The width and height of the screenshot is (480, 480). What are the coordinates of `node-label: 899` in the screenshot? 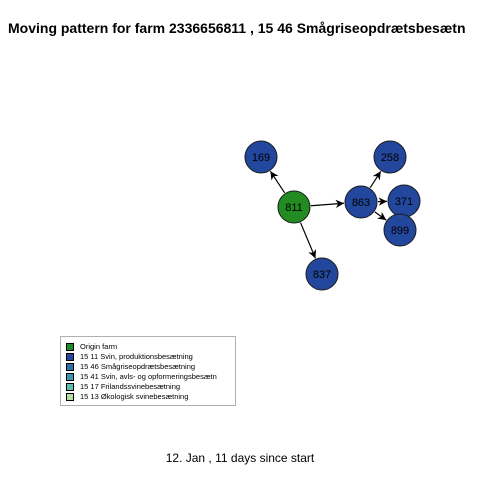 It's located at (400, 231).